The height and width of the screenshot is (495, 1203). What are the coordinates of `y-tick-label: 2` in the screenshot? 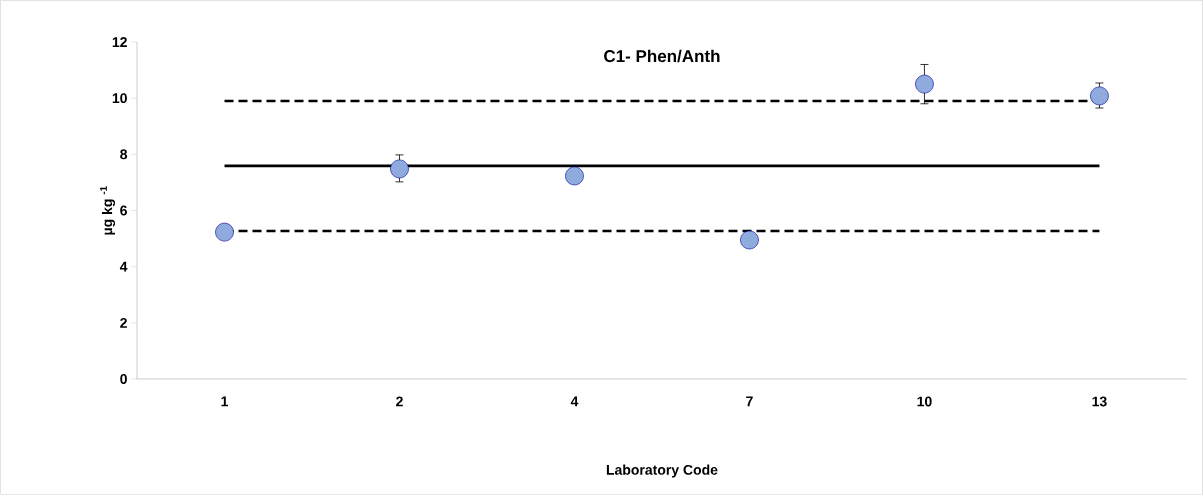 It's located at (123, 322).